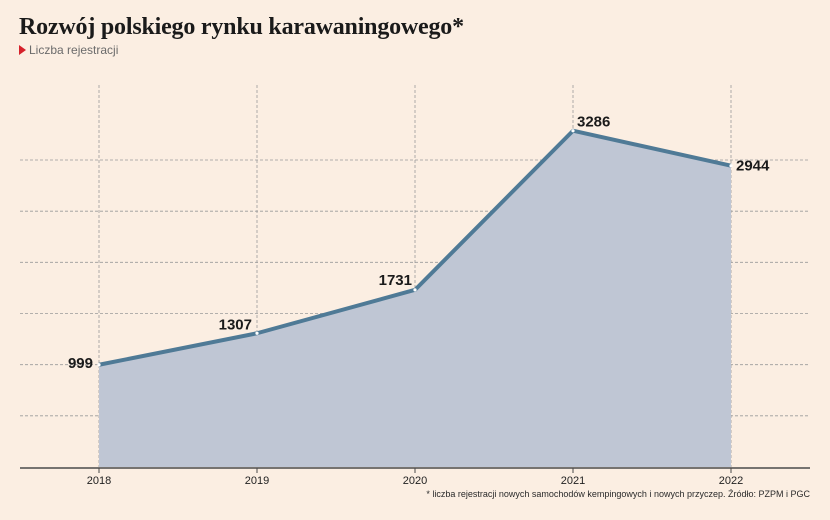 The height and width of the screenshot is (520, 830). What do you see at coordinates (74, 50) in the screenshot?
I see `subtitle-label: Liczba rejestracji` at bounding box center [74, 50].